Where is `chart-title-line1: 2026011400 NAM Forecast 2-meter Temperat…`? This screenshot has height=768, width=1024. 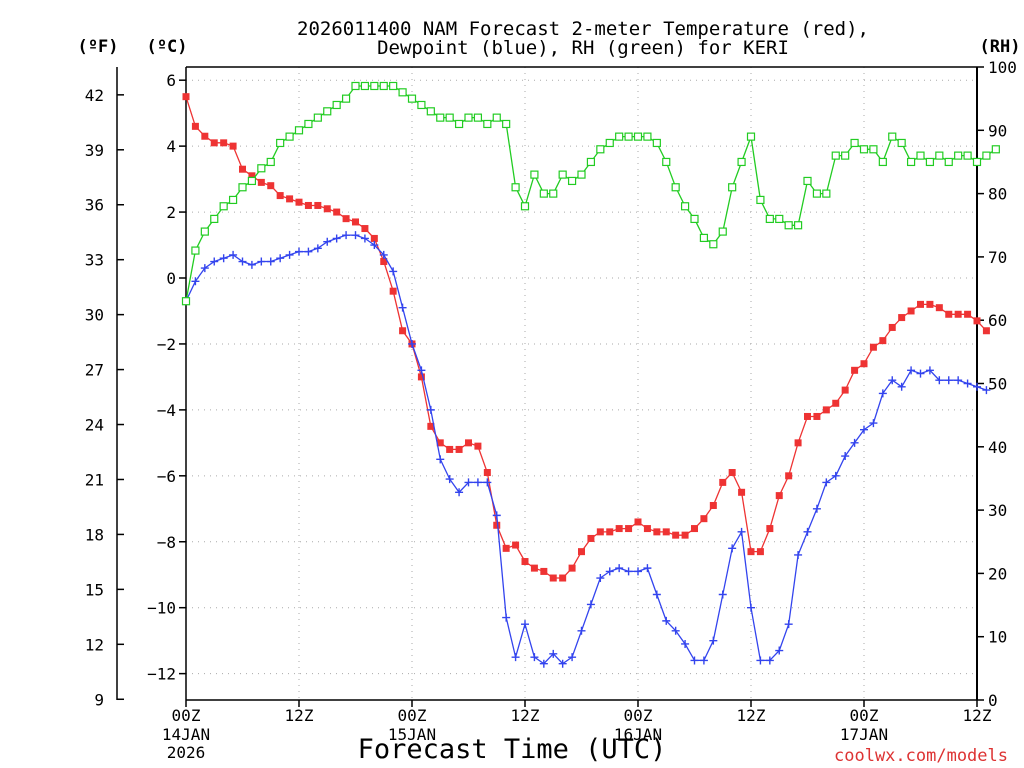
chart-title-line1: 2026011400 NAM Forecast 2-meter Temperat… is located at coordinates (583, 29).